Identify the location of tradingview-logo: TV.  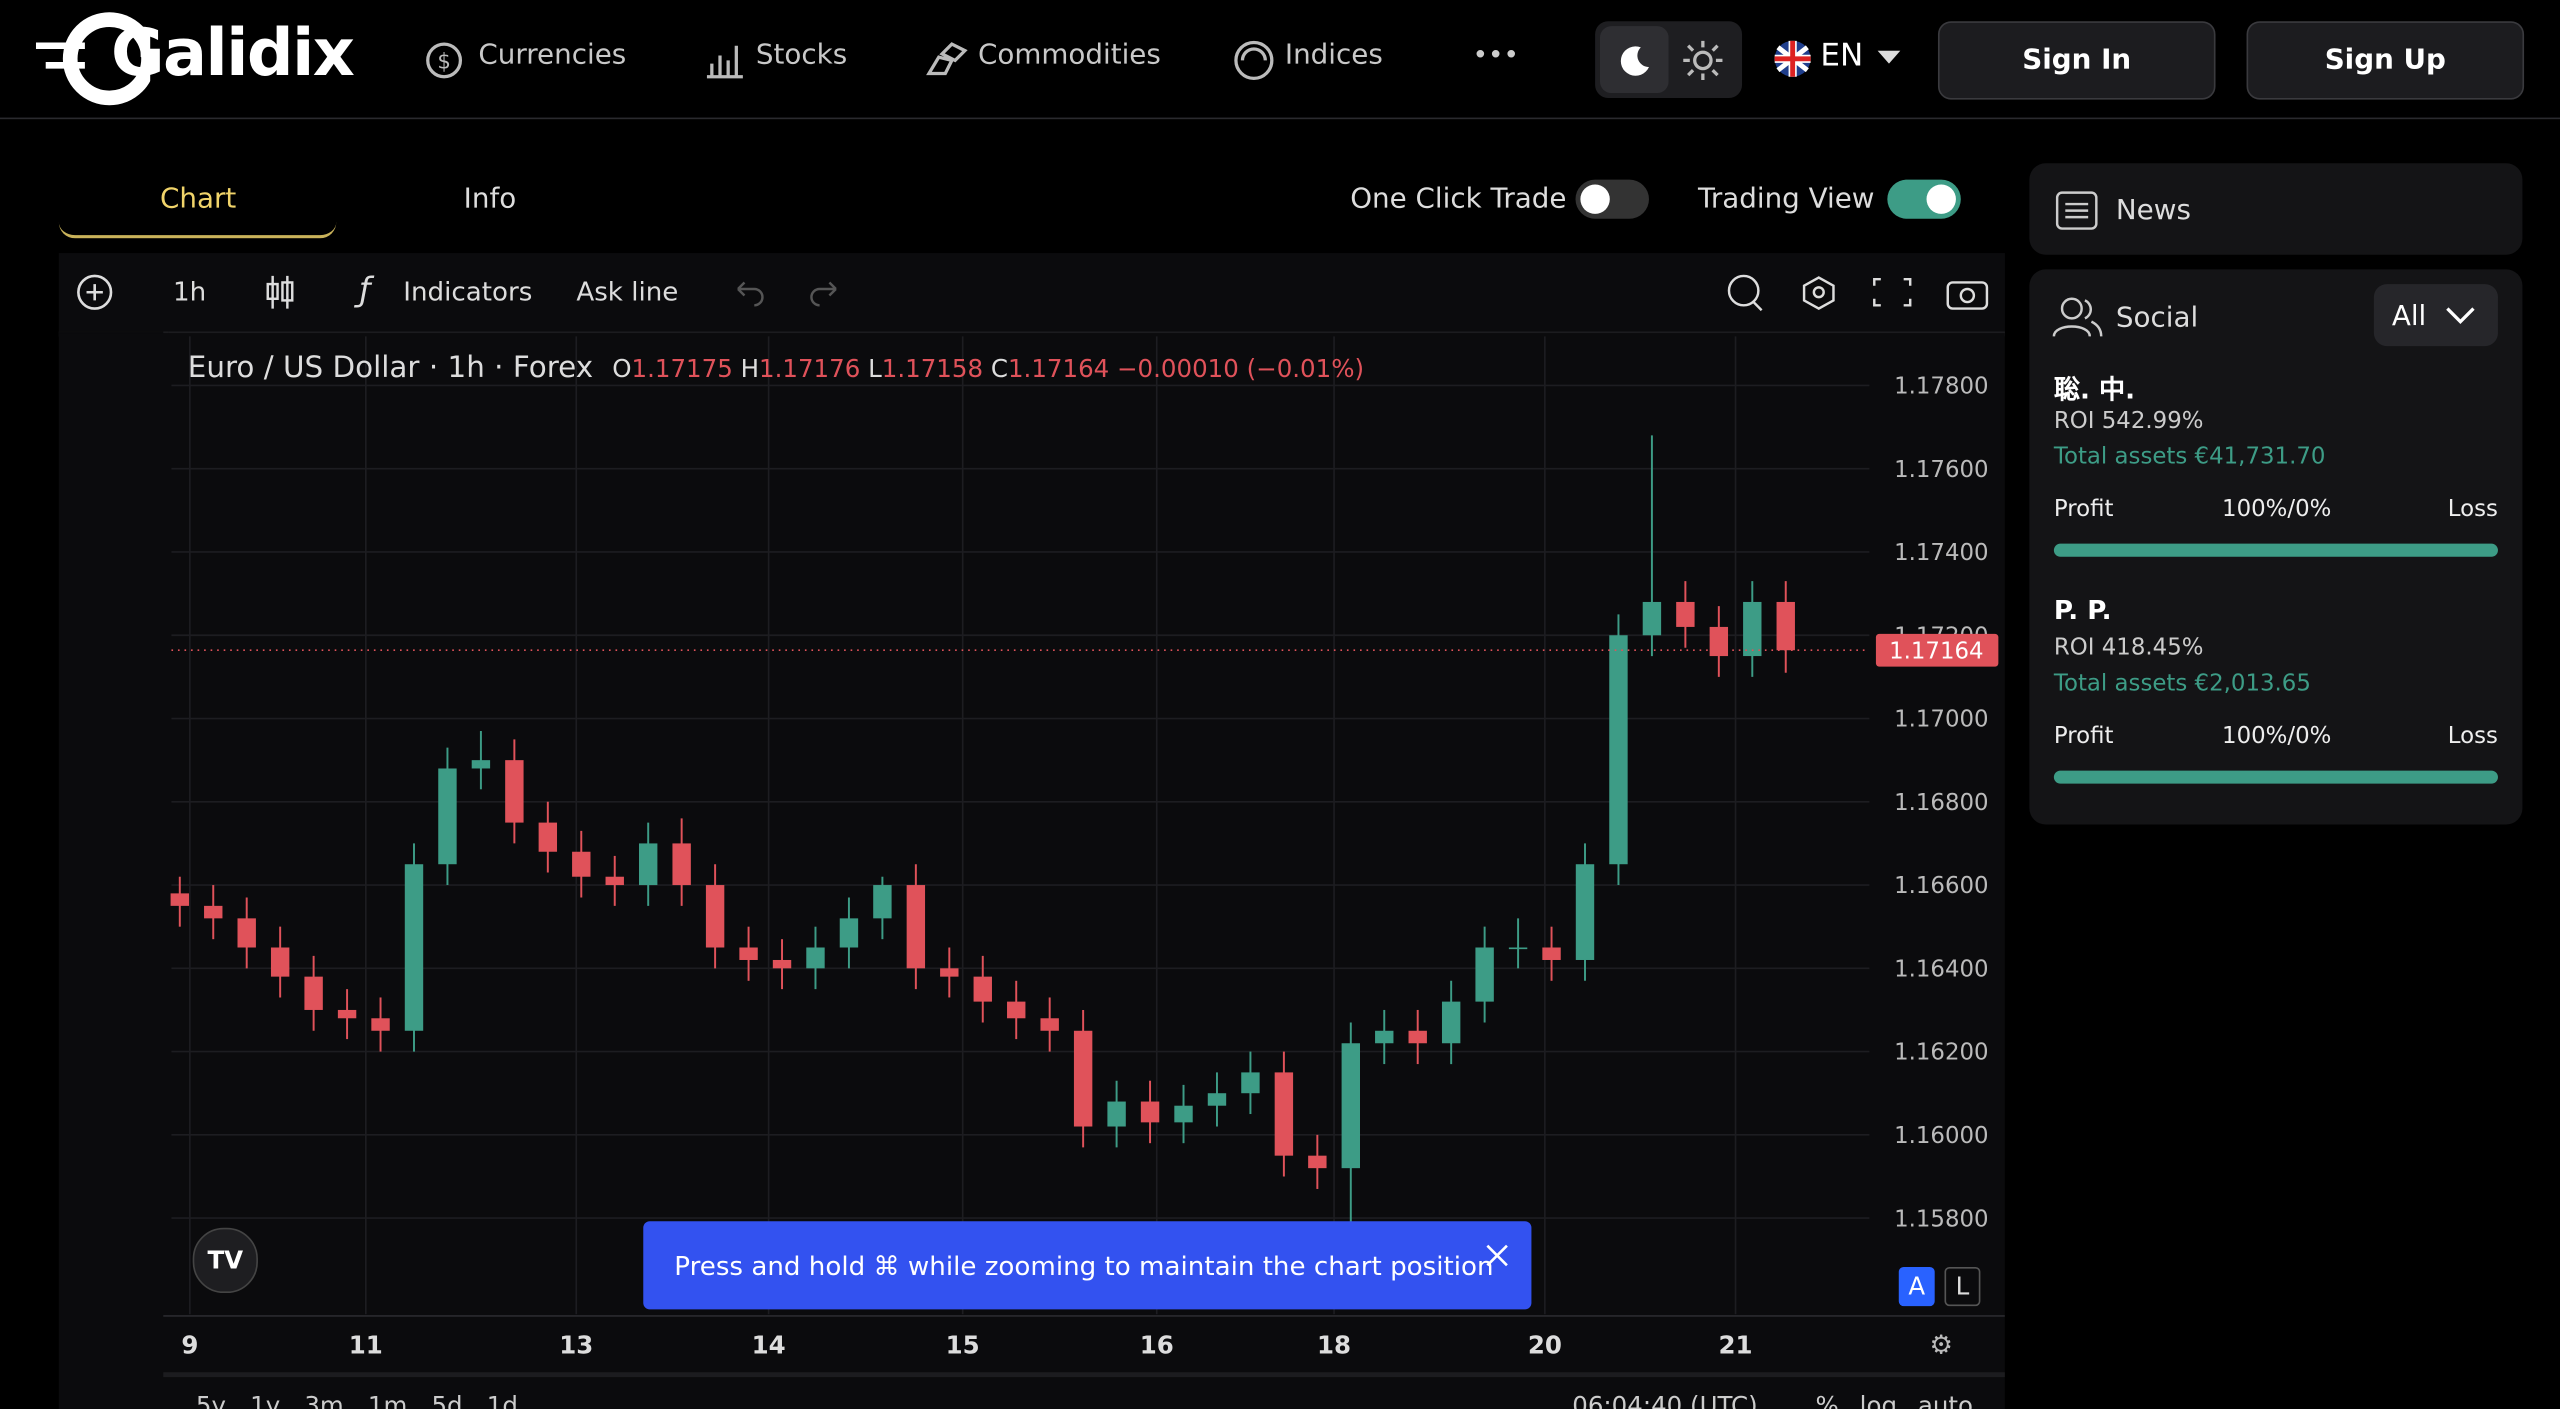
(225, 1260).